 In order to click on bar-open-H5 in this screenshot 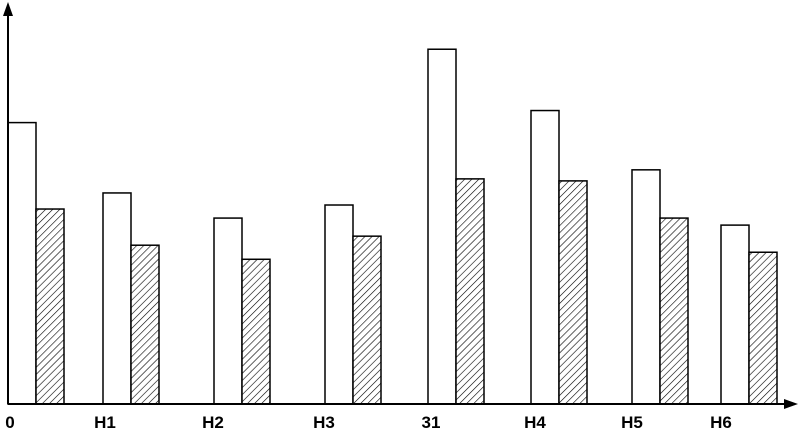, I will do `click(646, 287)`.